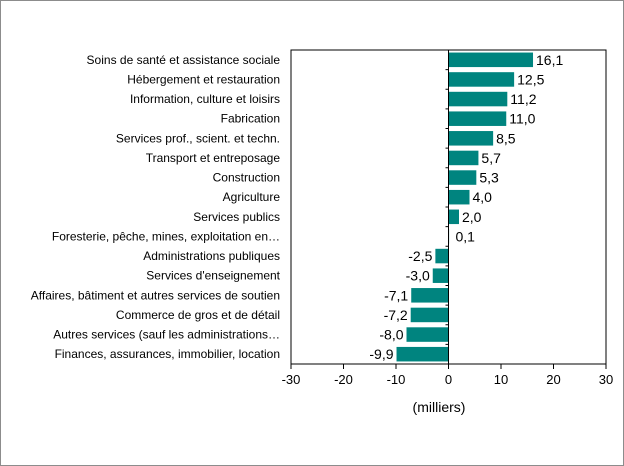 This screenshot has height=466, width=624. I want to click on value-label: -8,0, so click(391, 335).